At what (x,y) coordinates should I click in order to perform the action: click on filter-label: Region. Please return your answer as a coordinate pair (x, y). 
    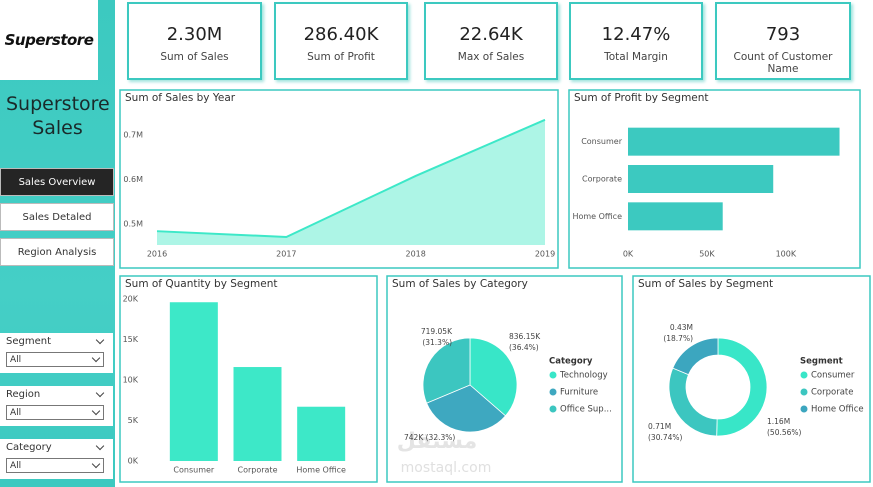
    Looking at the image, I should click on (56, 394).